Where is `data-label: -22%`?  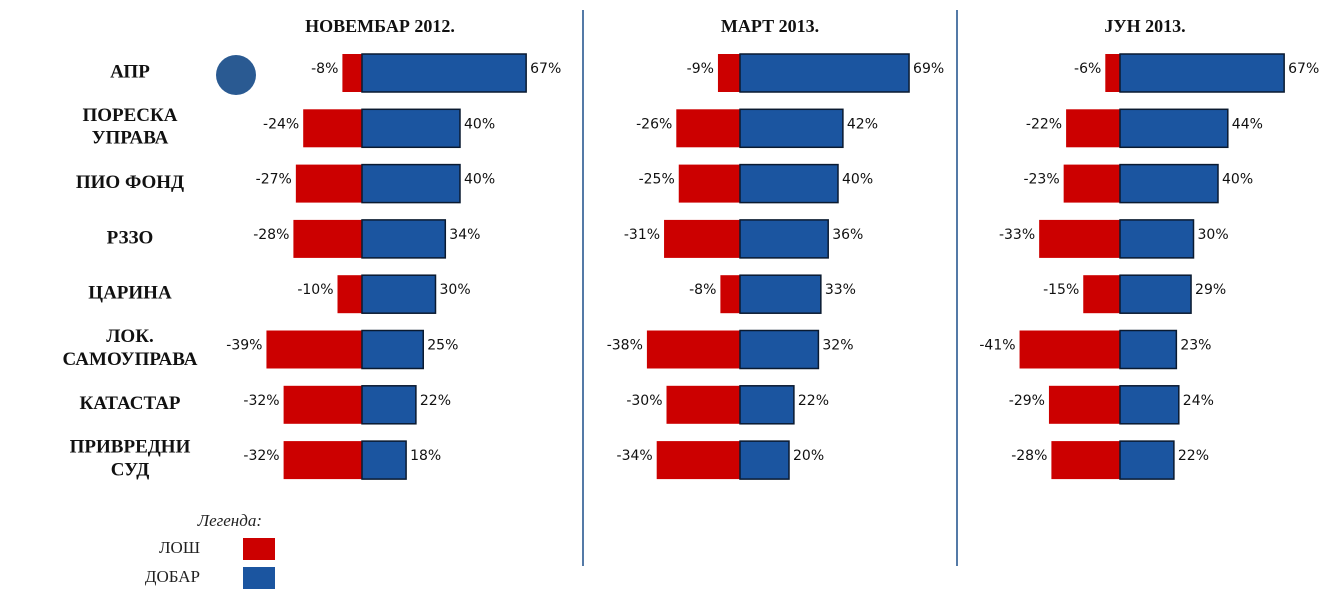
data-label: -22% is located at coordinates (1044, 124).